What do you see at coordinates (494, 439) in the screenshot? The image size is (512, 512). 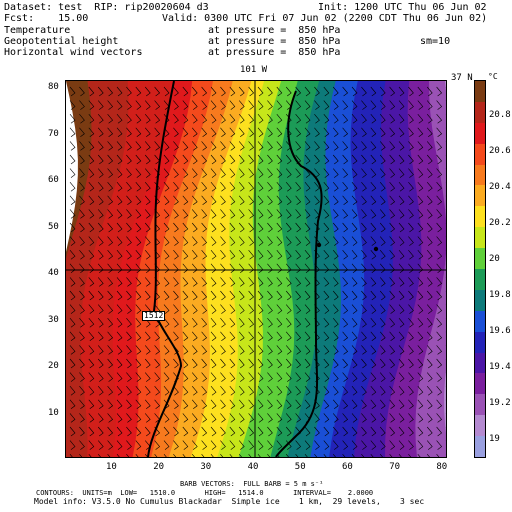 I see `colorbar-label: 19` at bounding box center [494, 439].